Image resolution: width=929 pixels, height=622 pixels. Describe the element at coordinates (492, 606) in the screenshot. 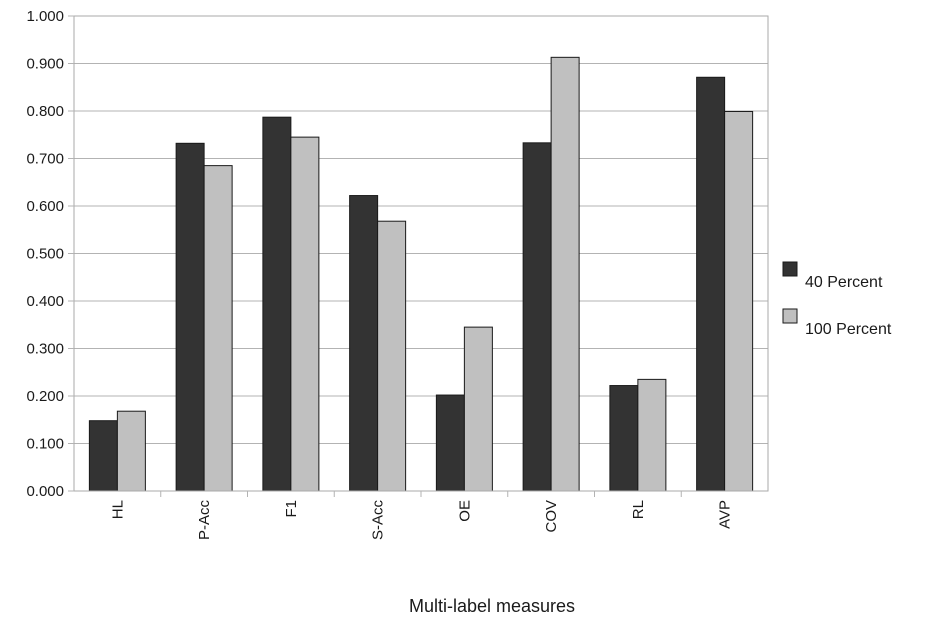

I see `x-axis-title: Multi-label measures` at that location.